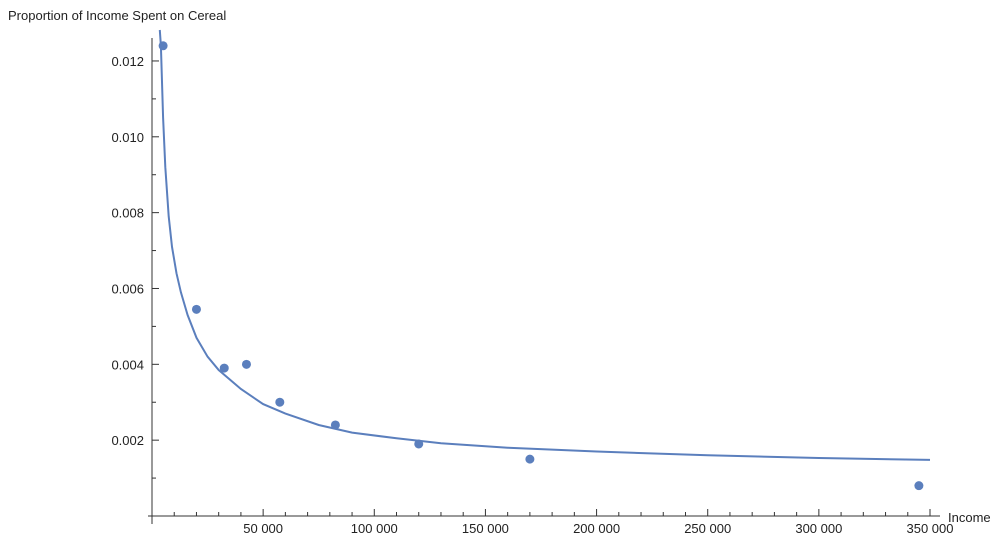  I want to click on y-axis-title: Proportion of Income Spent on Cereal, so click(117, 15).